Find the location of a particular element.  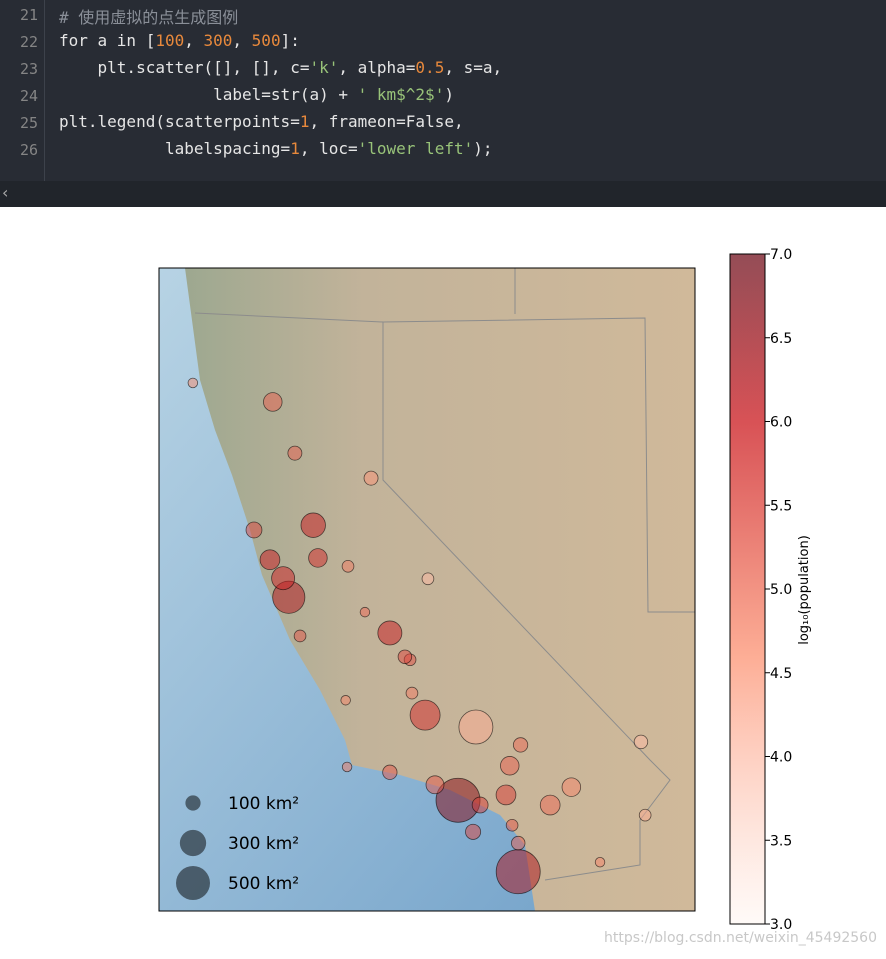

colorbar-tick-label: 7.0 is located at coordinates (781, 255).